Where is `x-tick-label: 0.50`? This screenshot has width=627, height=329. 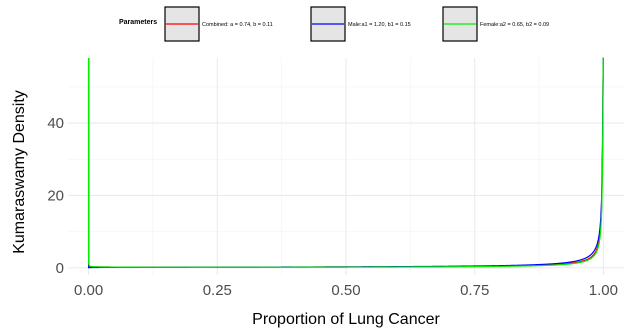
x-tick-label: 0.50 is located at coordinates (345, 290).